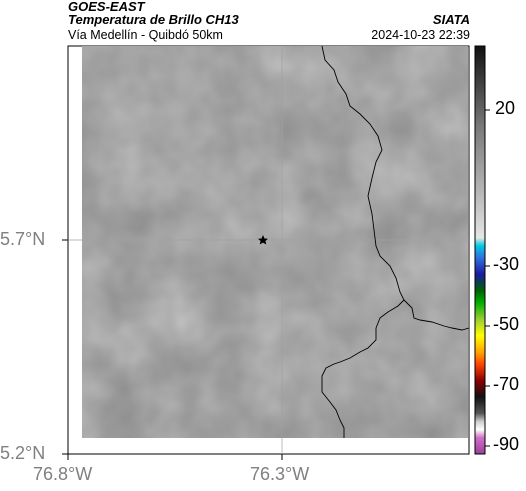 Image resolution: width=526 pixels, height=491 pixels. Describe the element at coordinates (23, 453) in the screenshot. I see `lat-label-5.2: 5.2°N` at that location.